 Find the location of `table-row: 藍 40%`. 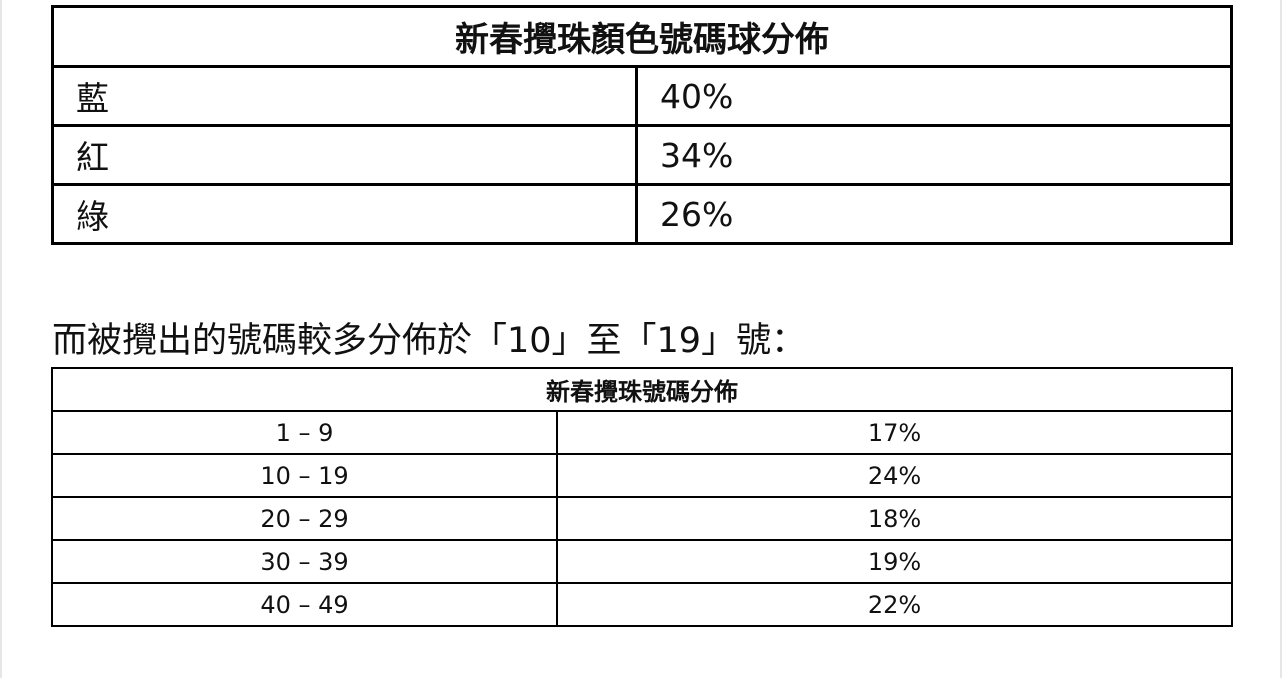

table-row: 藍 40% is located at coordinates (642, 96).